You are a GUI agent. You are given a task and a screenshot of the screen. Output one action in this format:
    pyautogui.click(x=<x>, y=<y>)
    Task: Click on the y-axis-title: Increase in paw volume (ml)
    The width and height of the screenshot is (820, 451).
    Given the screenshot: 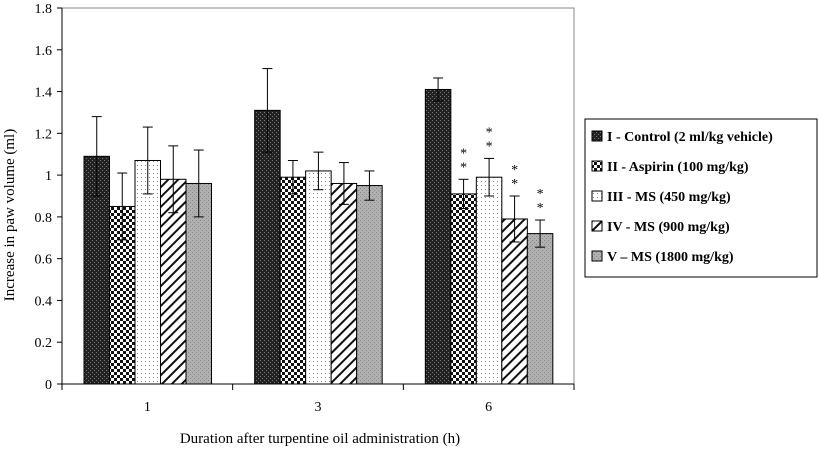 What is the action you would take?
    pyautogui.click(x=10, y=215)
    